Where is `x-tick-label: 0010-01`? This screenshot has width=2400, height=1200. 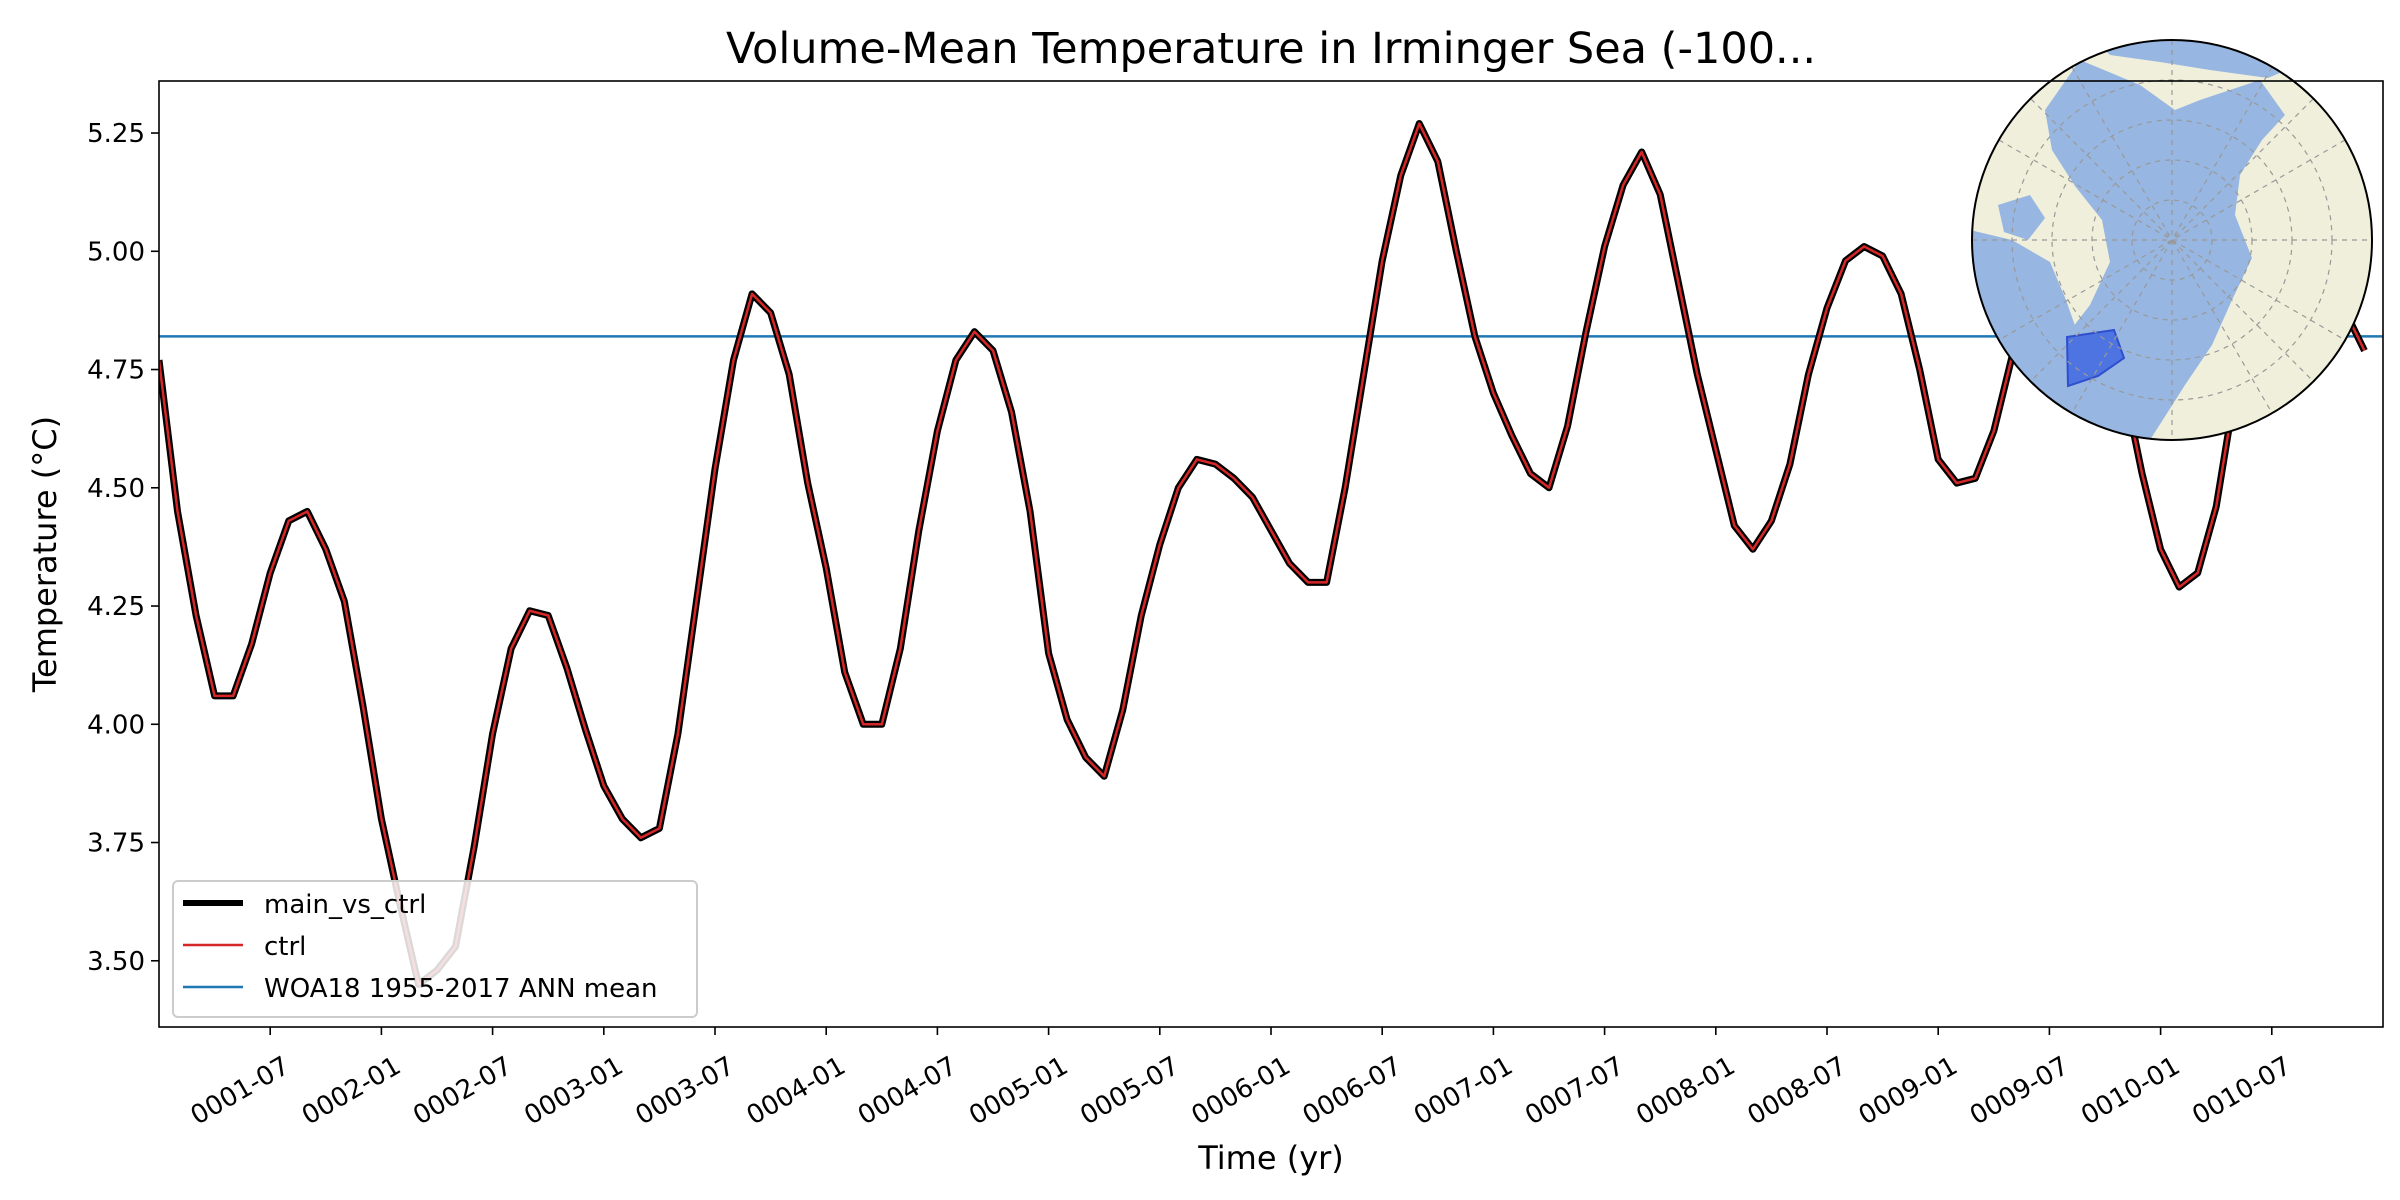
x-tick-label: 0010-01 is located at coordinates (2130, 1091).